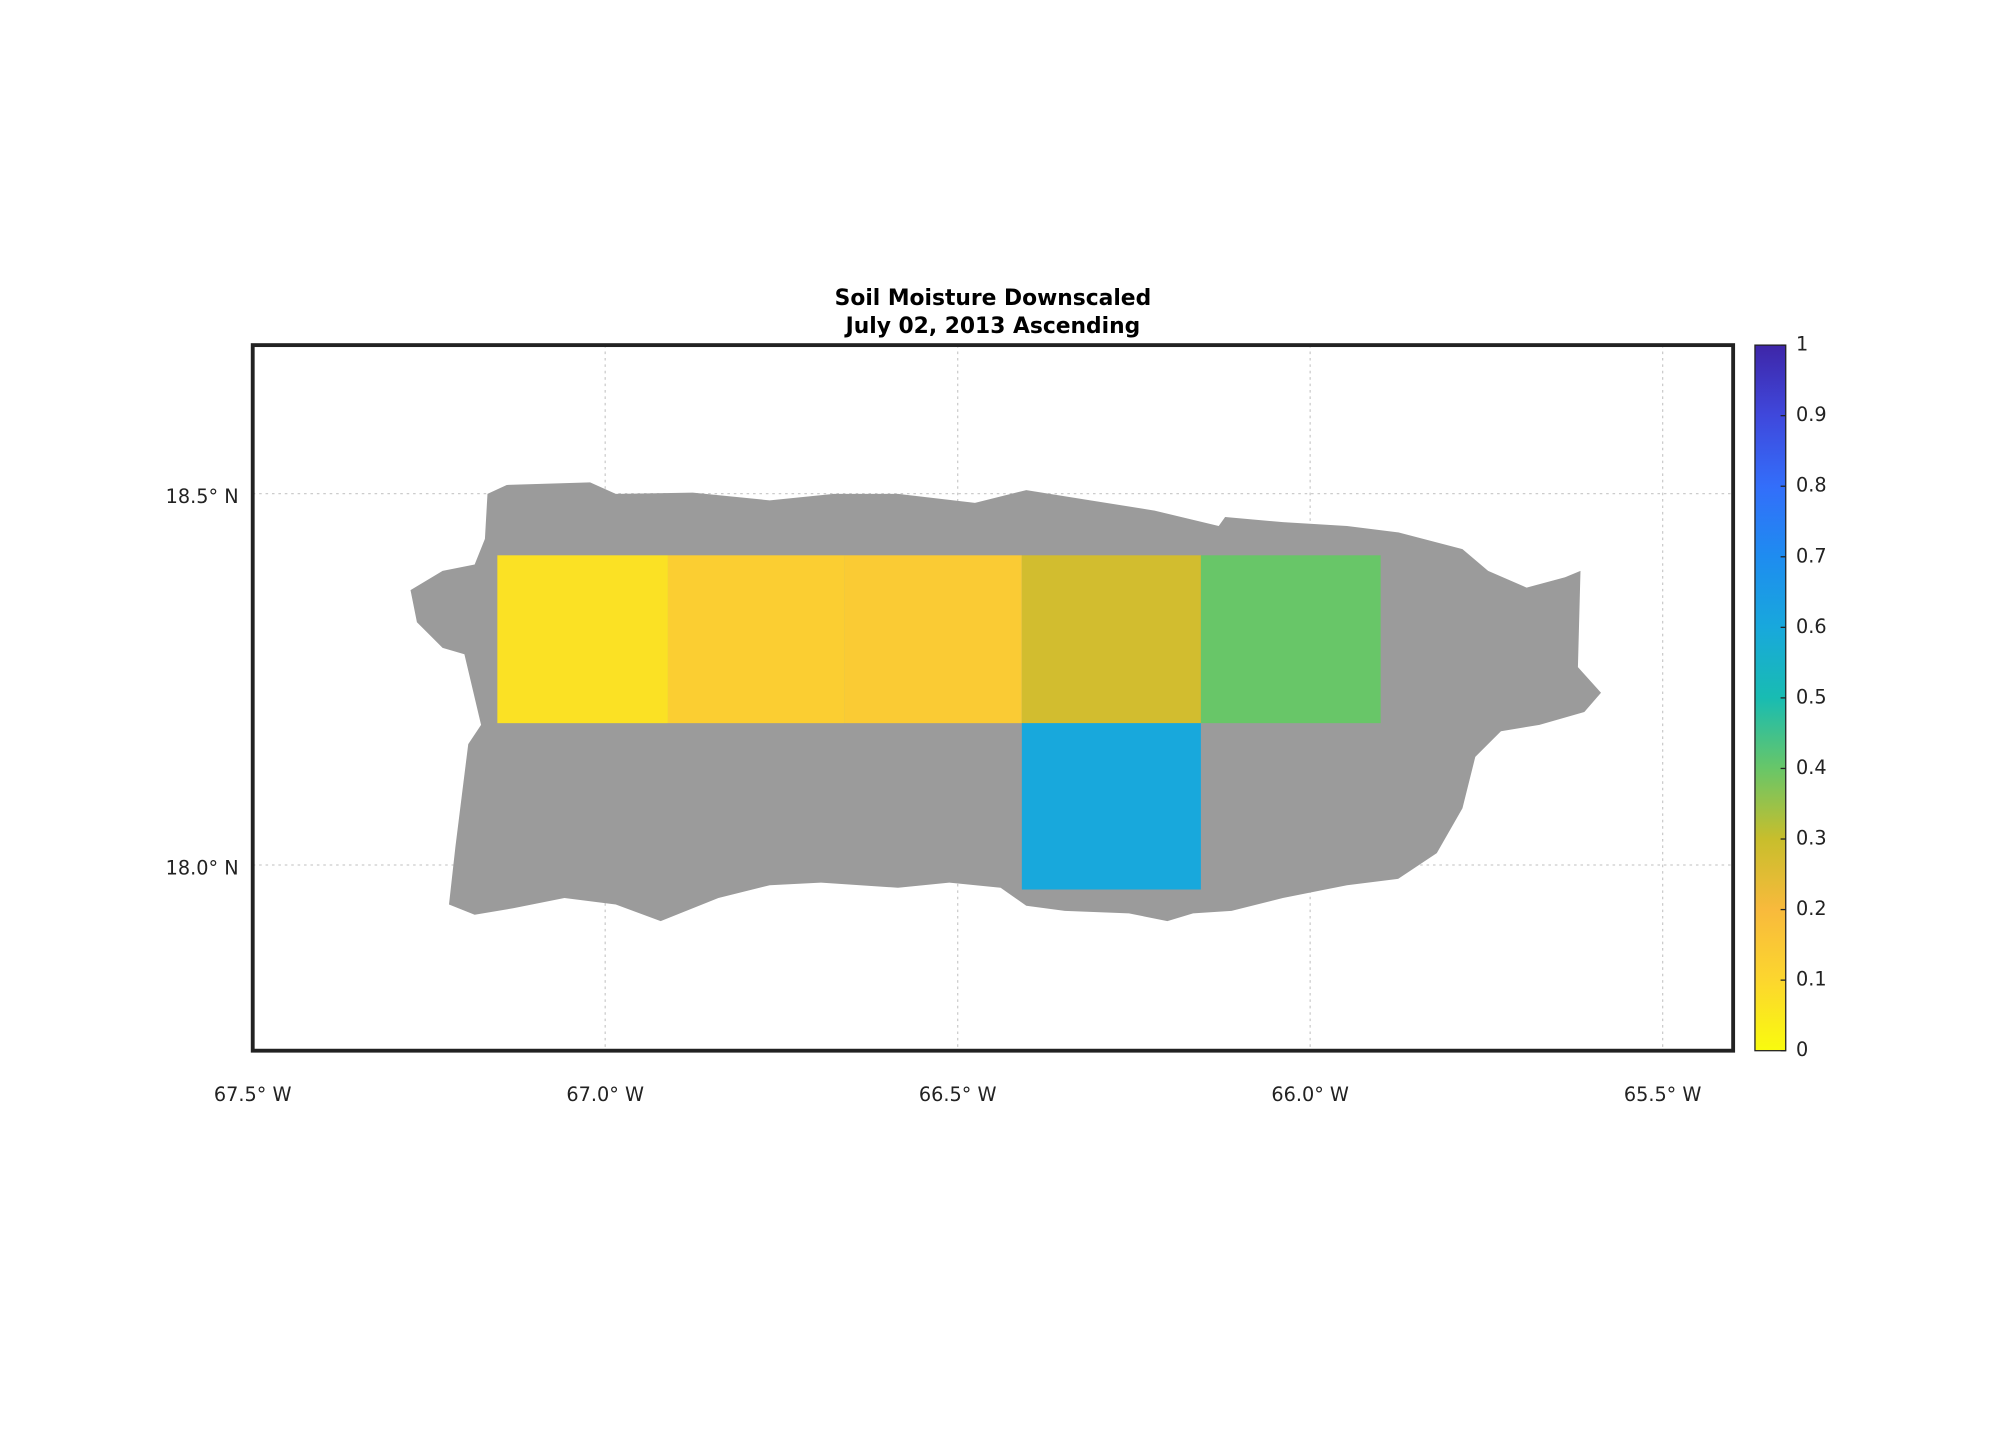 This screenshot has height=1433, width=1991. What do you see at coordinates (1811, 626) in the screenshot?
I see `colorbar-tick-label: 0.6` at bounding box center [1811, 626].